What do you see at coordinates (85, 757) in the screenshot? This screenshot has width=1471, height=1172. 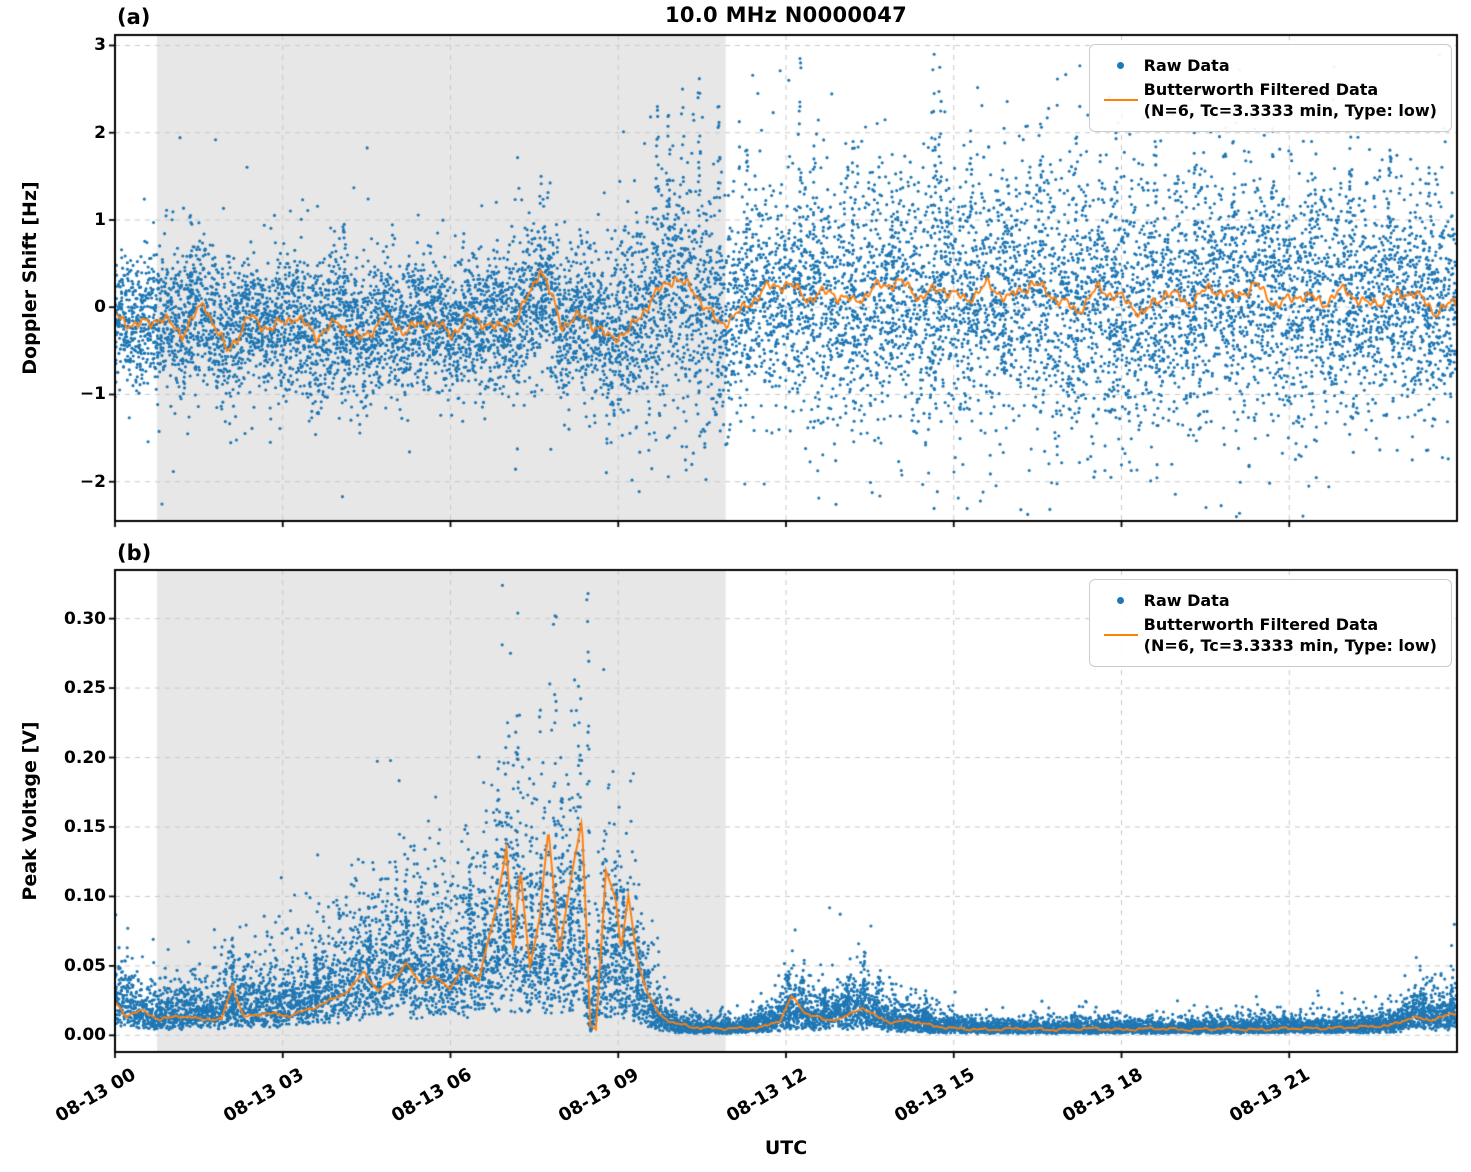 I see `y-tick-label: 0.20` at bounding box center [85, 757].